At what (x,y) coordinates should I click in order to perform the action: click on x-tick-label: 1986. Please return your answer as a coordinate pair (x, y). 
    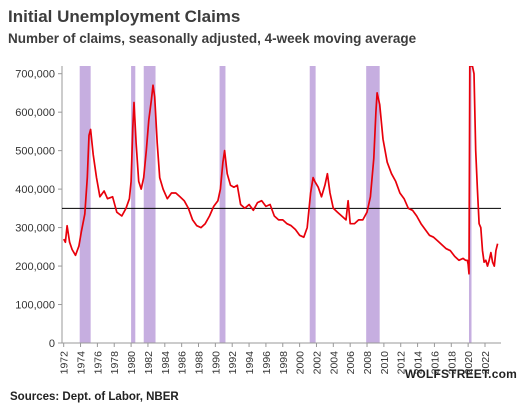
    Looking at the image, I should click on (183, 363).